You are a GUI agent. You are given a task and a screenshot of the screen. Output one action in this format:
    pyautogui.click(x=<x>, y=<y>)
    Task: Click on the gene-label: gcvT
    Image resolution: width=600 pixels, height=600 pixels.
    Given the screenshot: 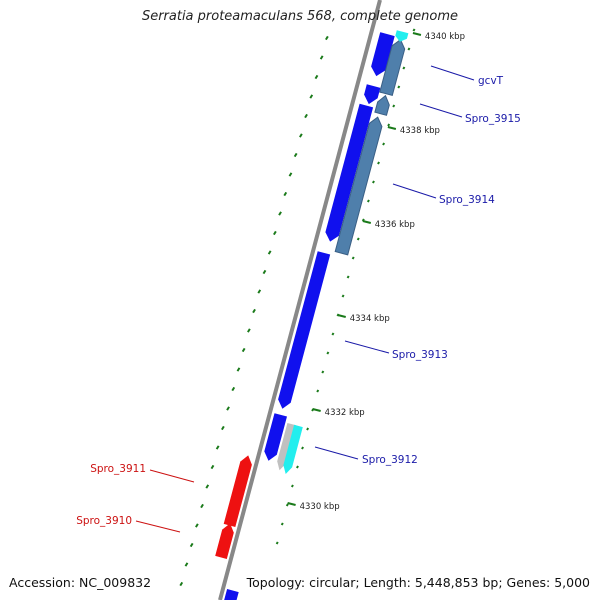 What is the action you would take?
    pyautogui.click(x=491, y=81)
    